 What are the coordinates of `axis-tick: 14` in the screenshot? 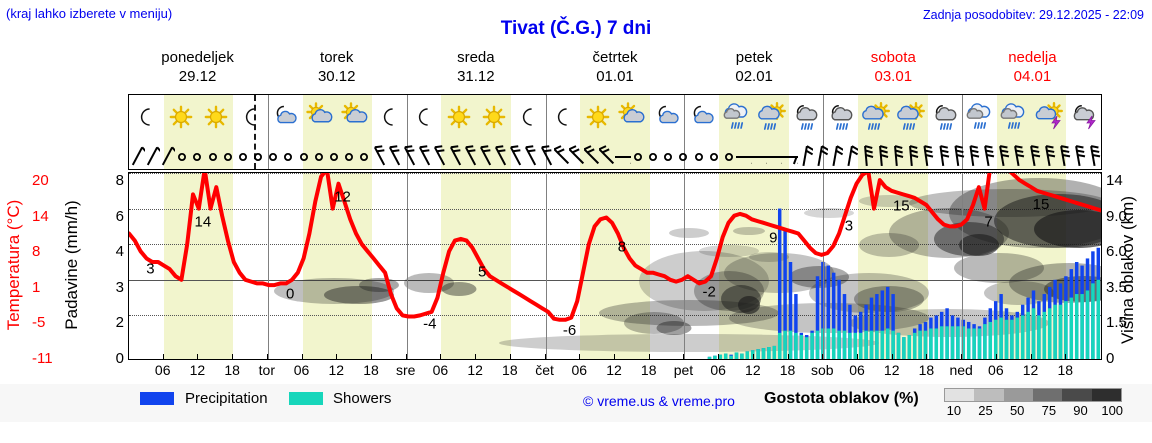 It's located at (40, 216).